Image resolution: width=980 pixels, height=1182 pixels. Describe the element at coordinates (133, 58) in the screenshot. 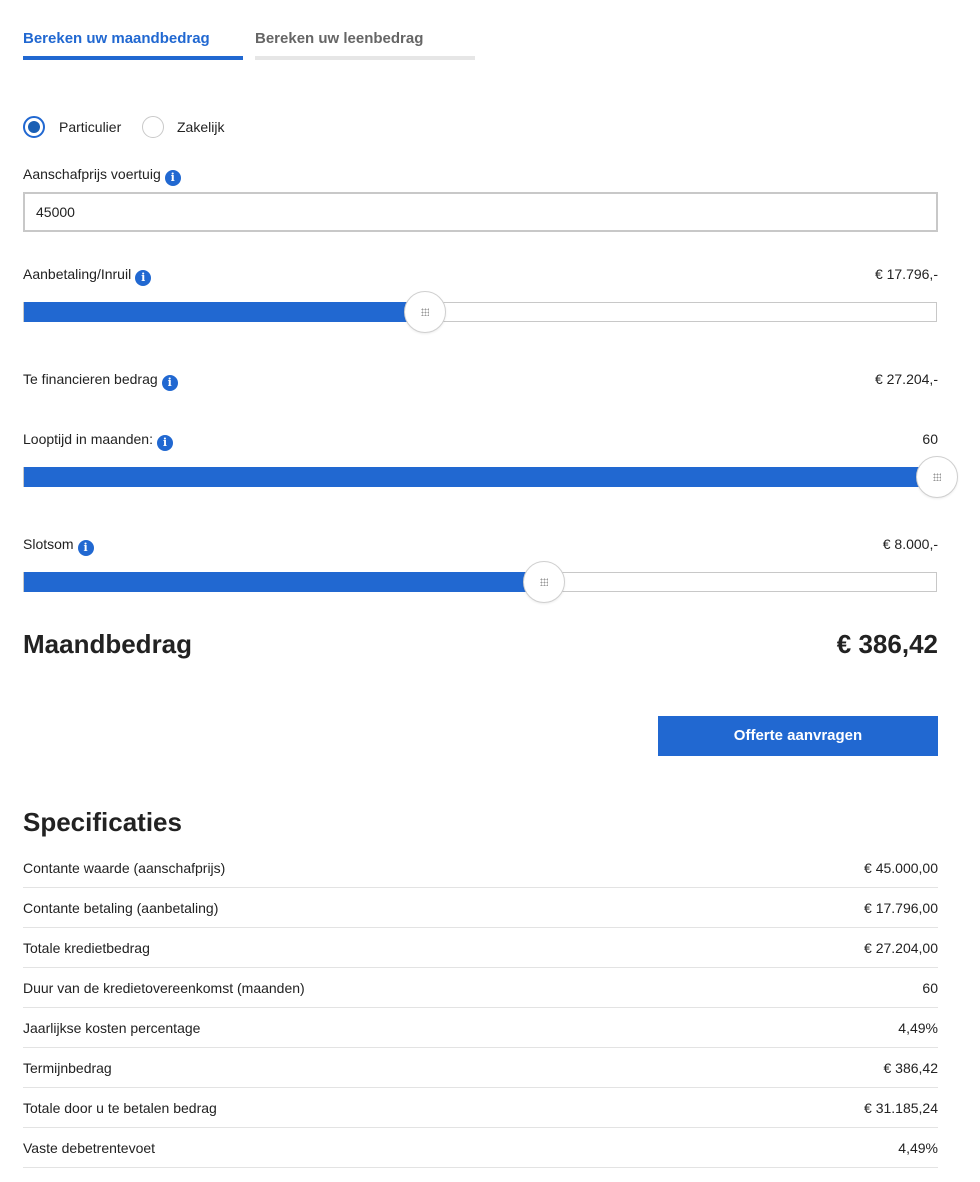

I see `tab-active-indicator` at that location.